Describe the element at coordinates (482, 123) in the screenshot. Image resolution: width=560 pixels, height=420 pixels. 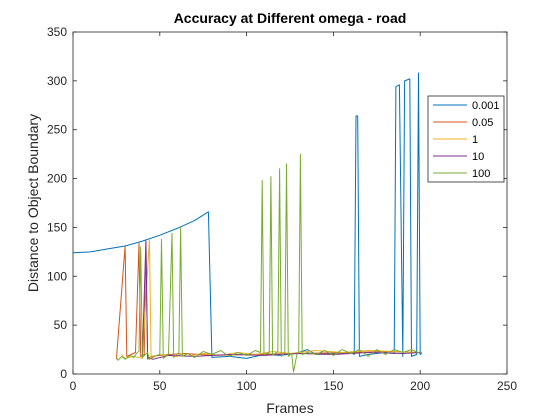
I see `legend-label-0.05: 0.05` at that location.